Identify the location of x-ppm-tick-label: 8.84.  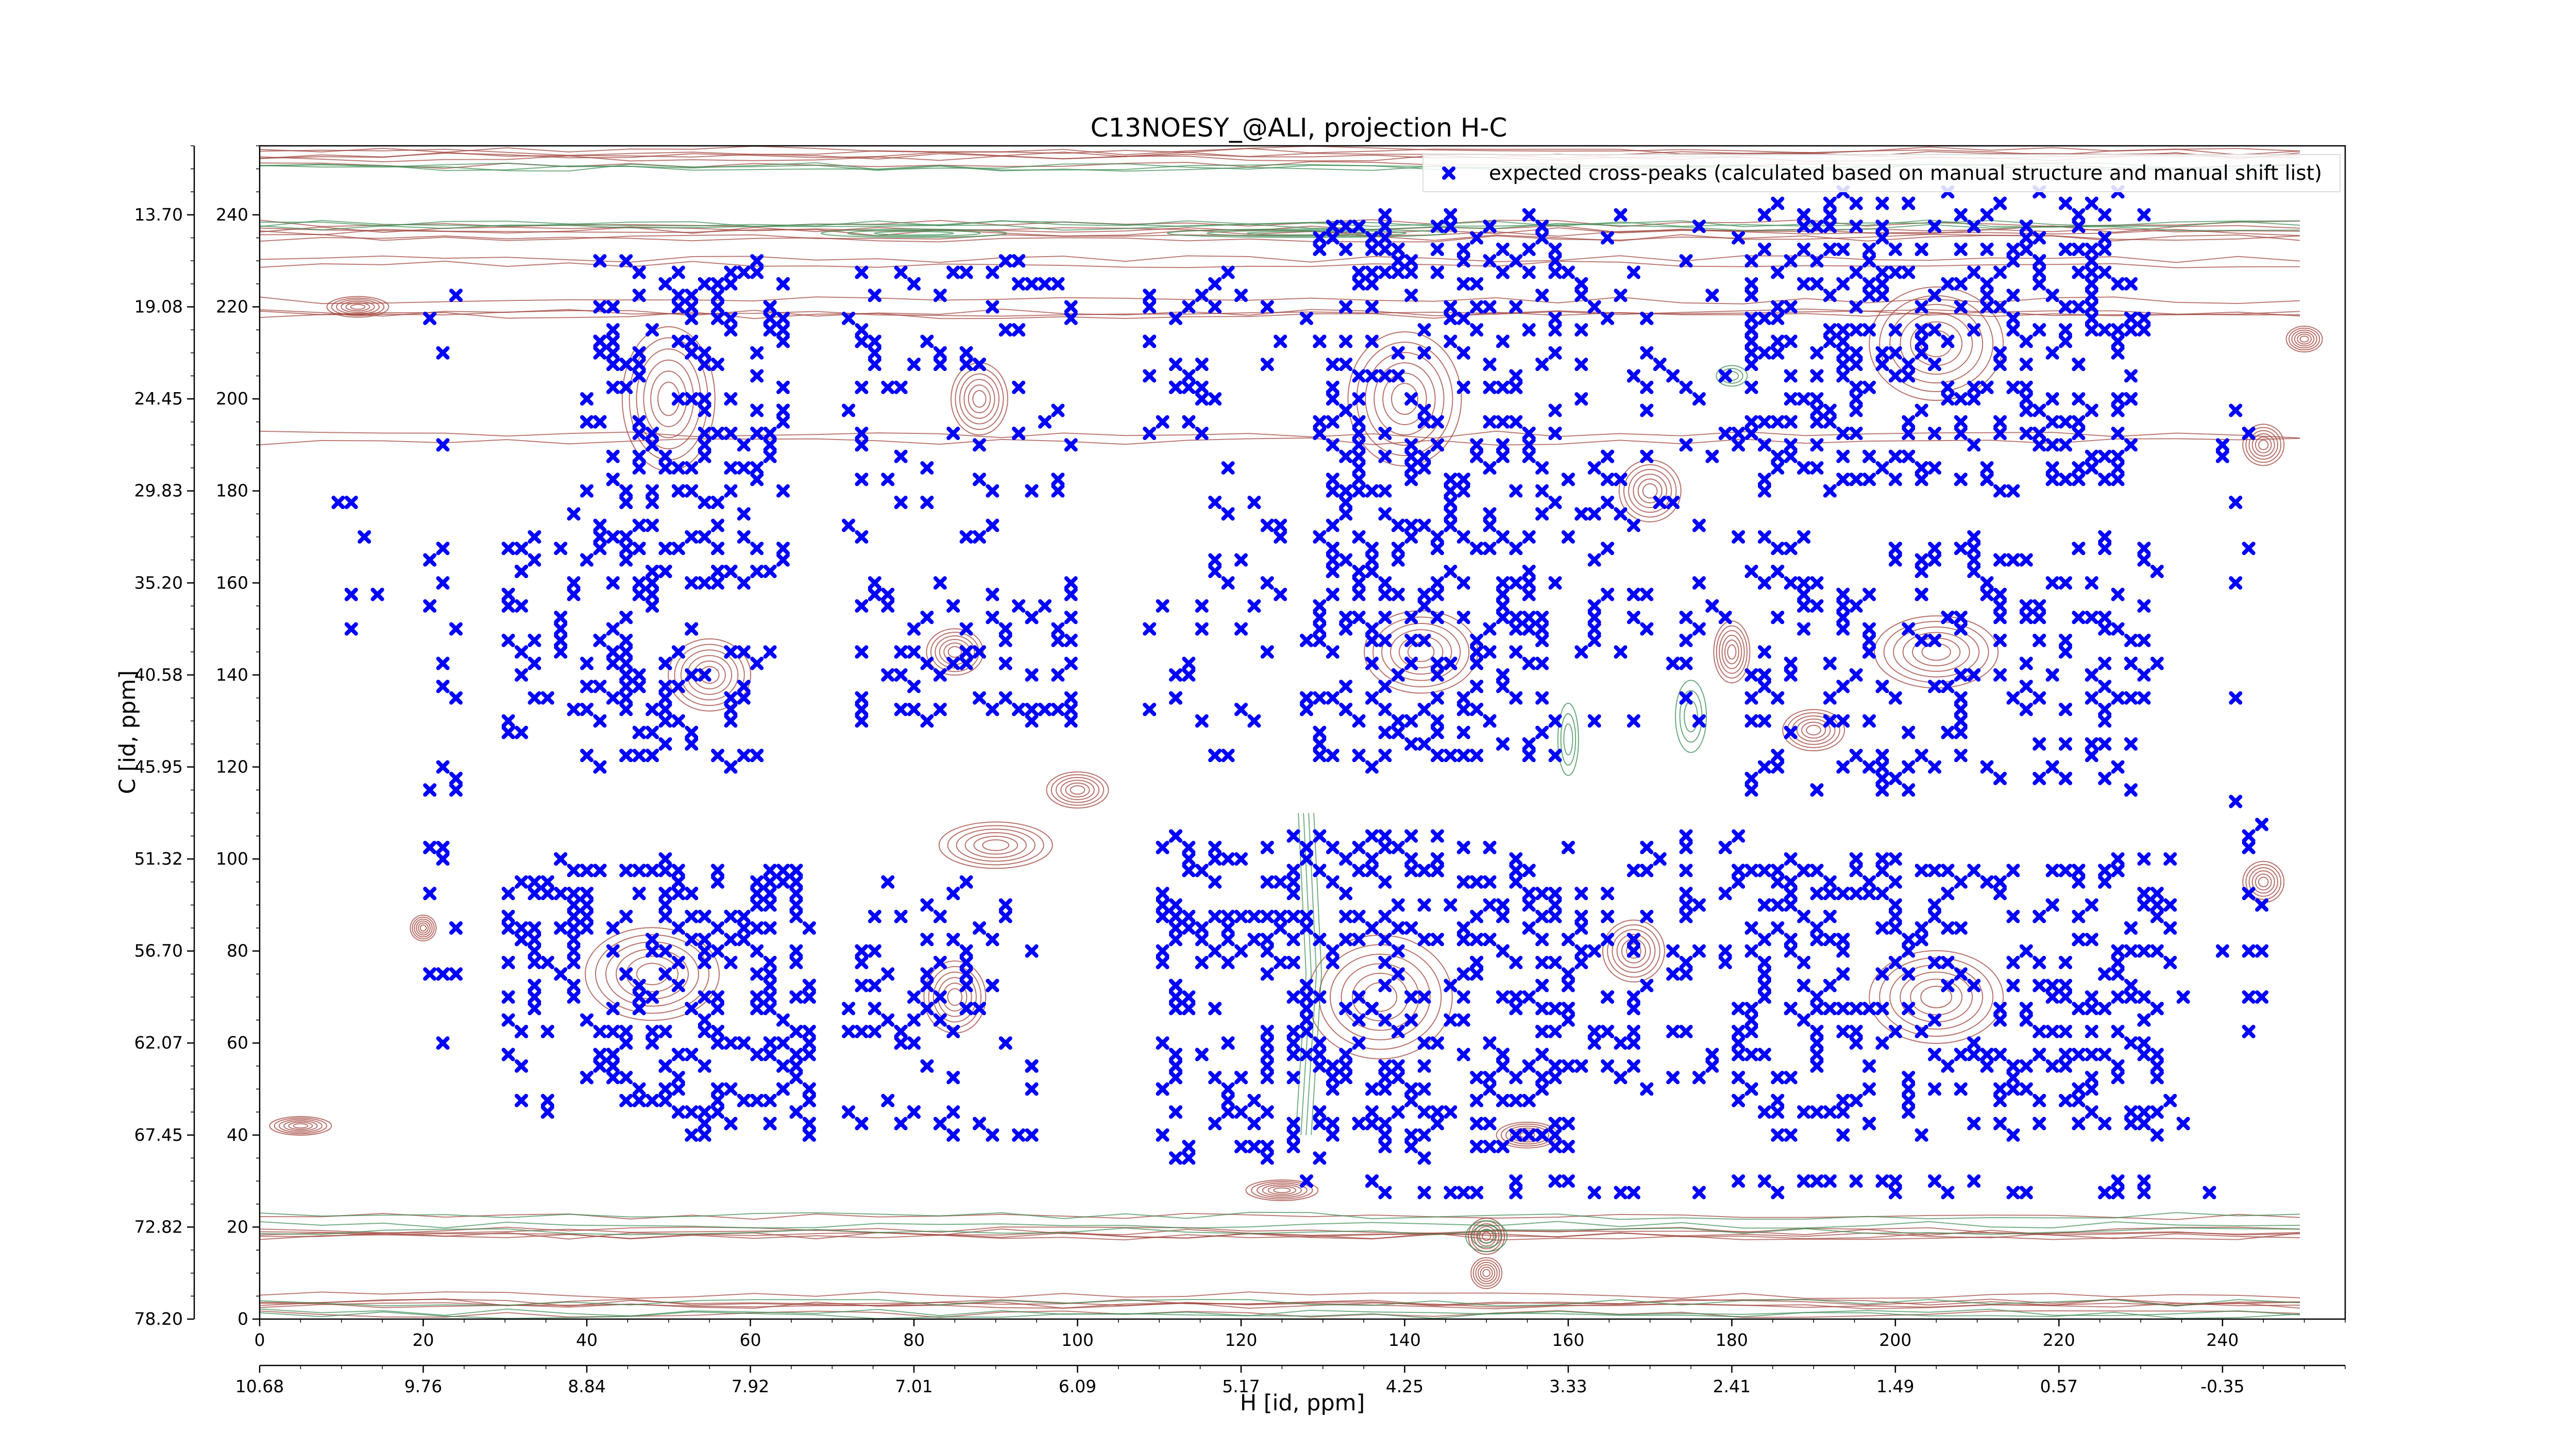
(586, 1386).